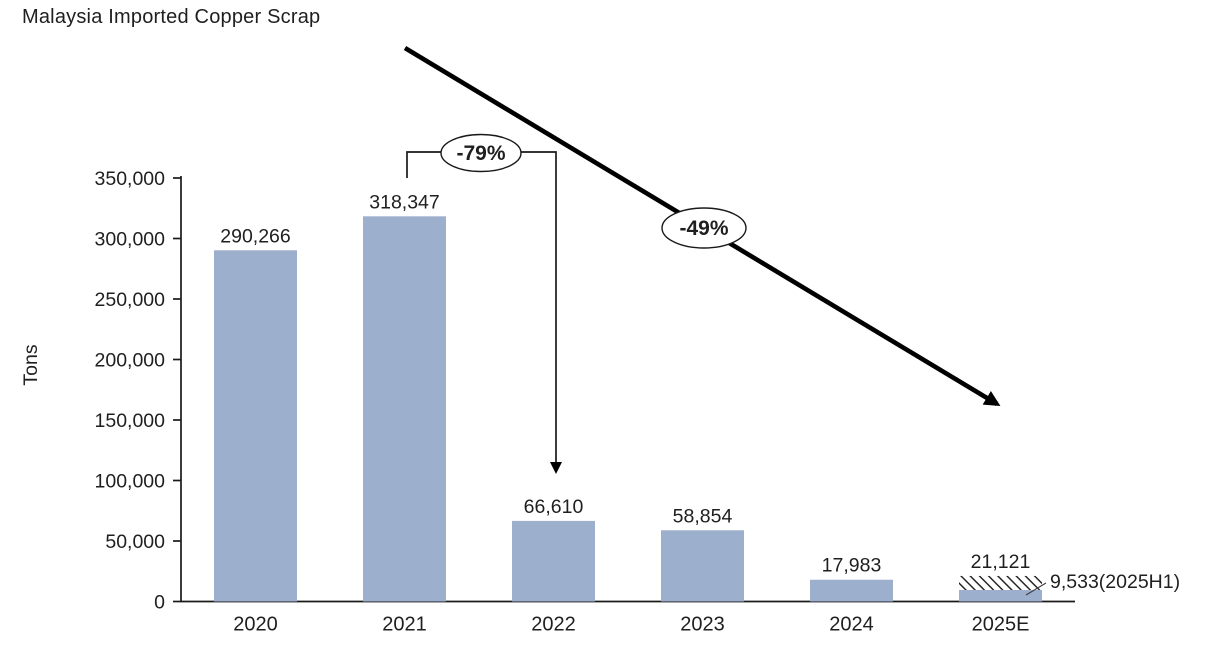  I want to click on y-tick-label: 300,000, so click(130, 240).